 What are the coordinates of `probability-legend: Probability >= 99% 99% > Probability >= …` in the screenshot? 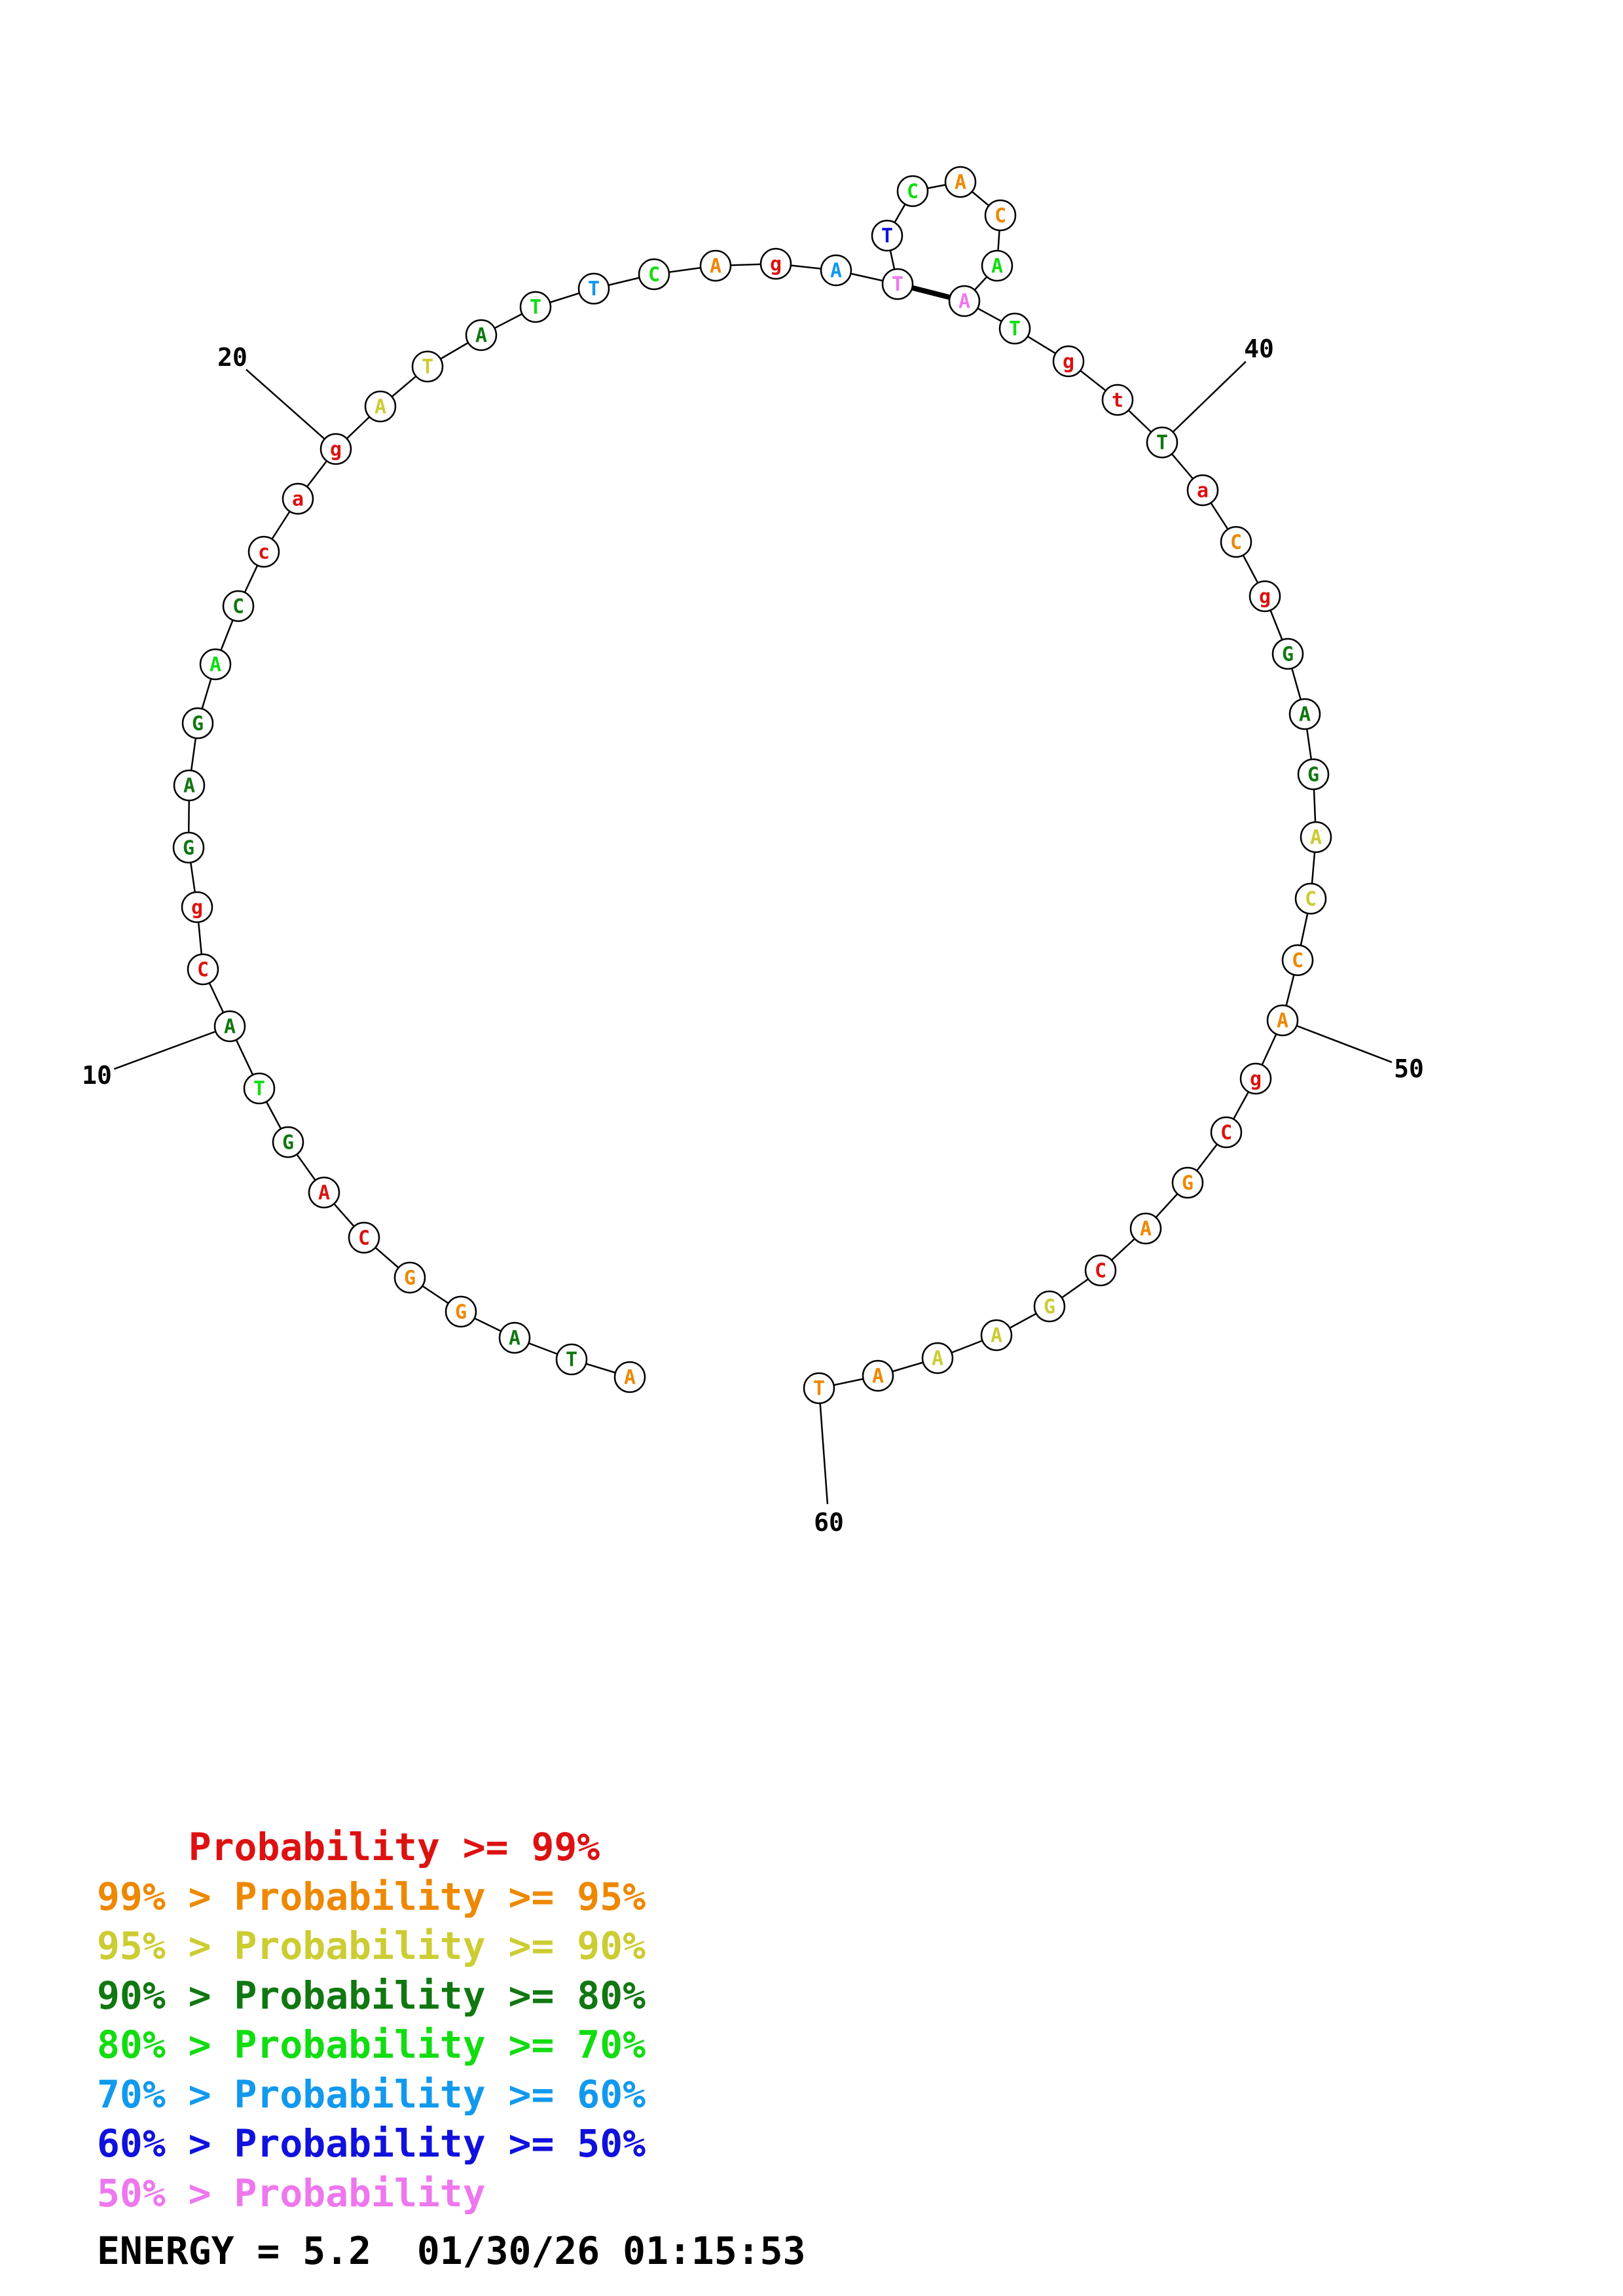 It's located at (371, 2020).